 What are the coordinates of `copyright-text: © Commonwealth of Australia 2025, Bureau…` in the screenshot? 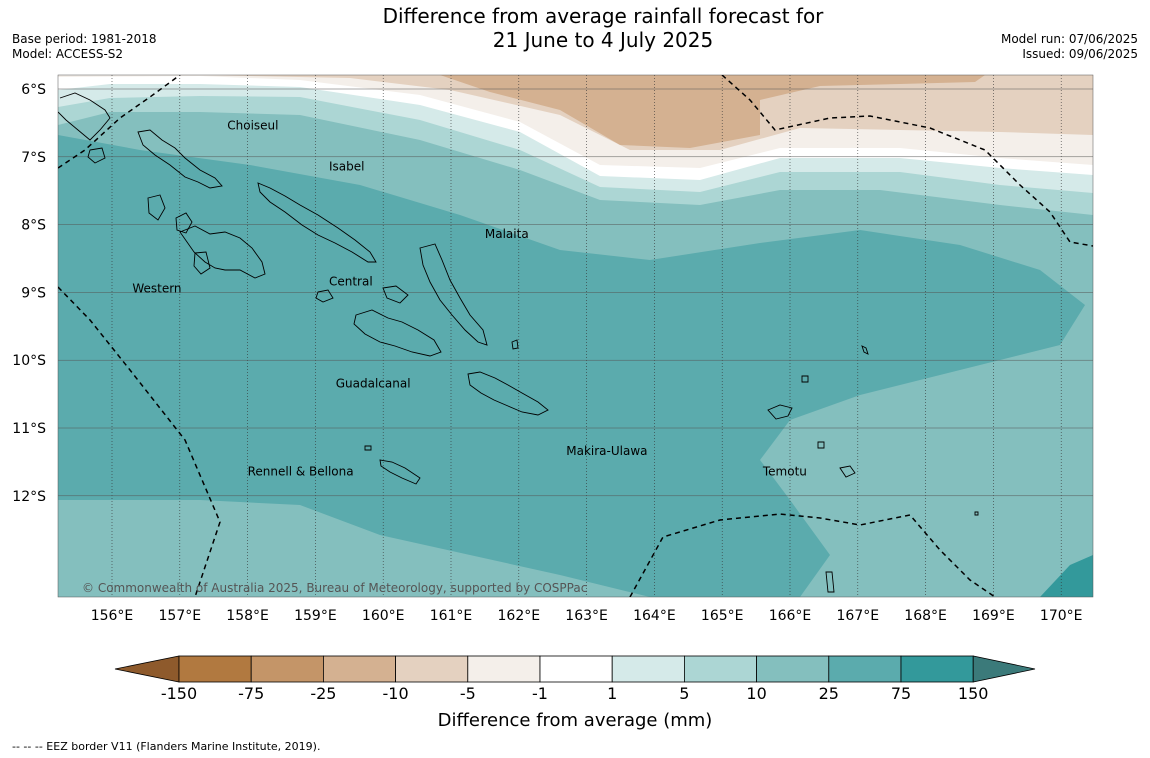 It's located at (334, 588).